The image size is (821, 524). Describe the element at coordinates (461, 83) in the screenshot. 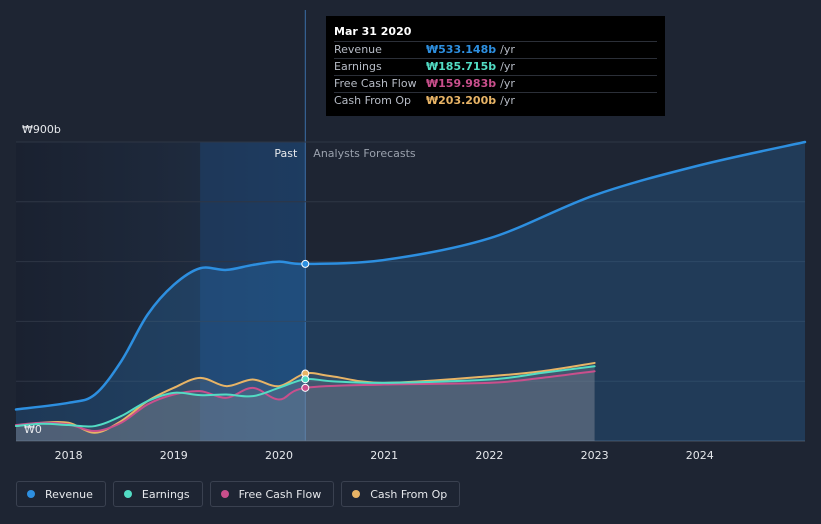

I see `tooltip-value: ₩159.983b` at that location.